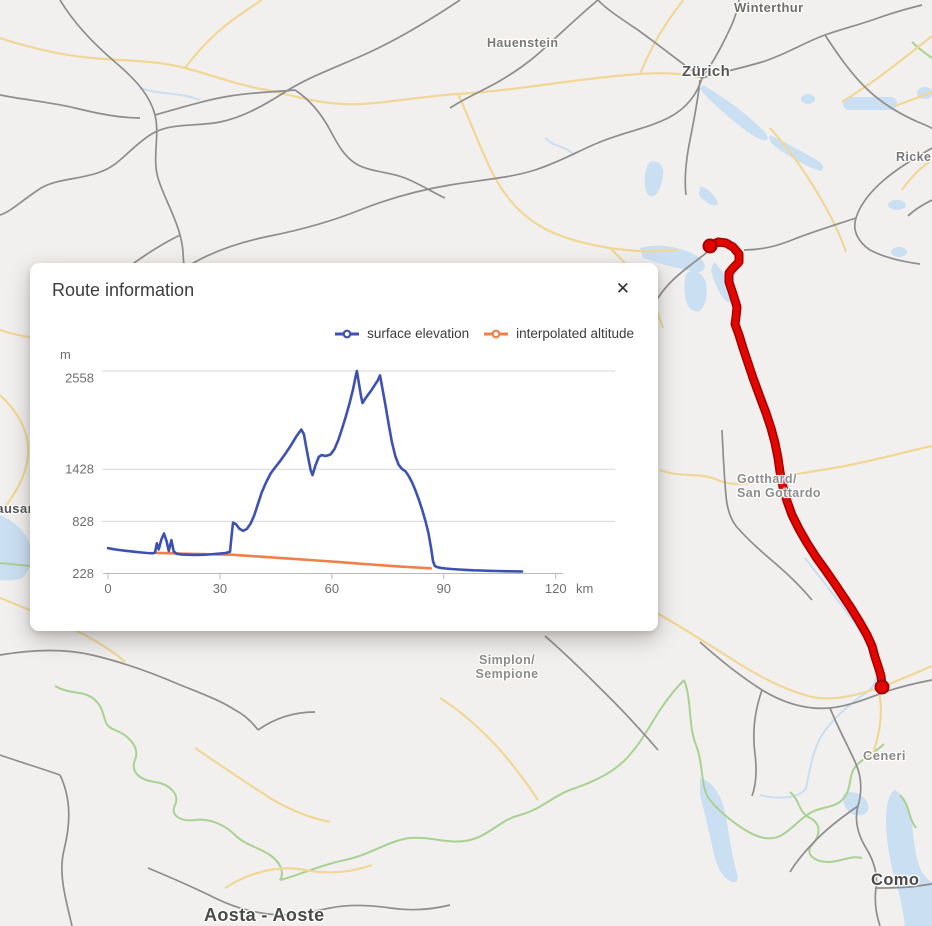 Image resolution: width=932 pixels, height=926 pixels. Describe the element at coordinates (523, 43) in the screenshot. I see `map-label-hauenstein: Hauenstein` at that location.